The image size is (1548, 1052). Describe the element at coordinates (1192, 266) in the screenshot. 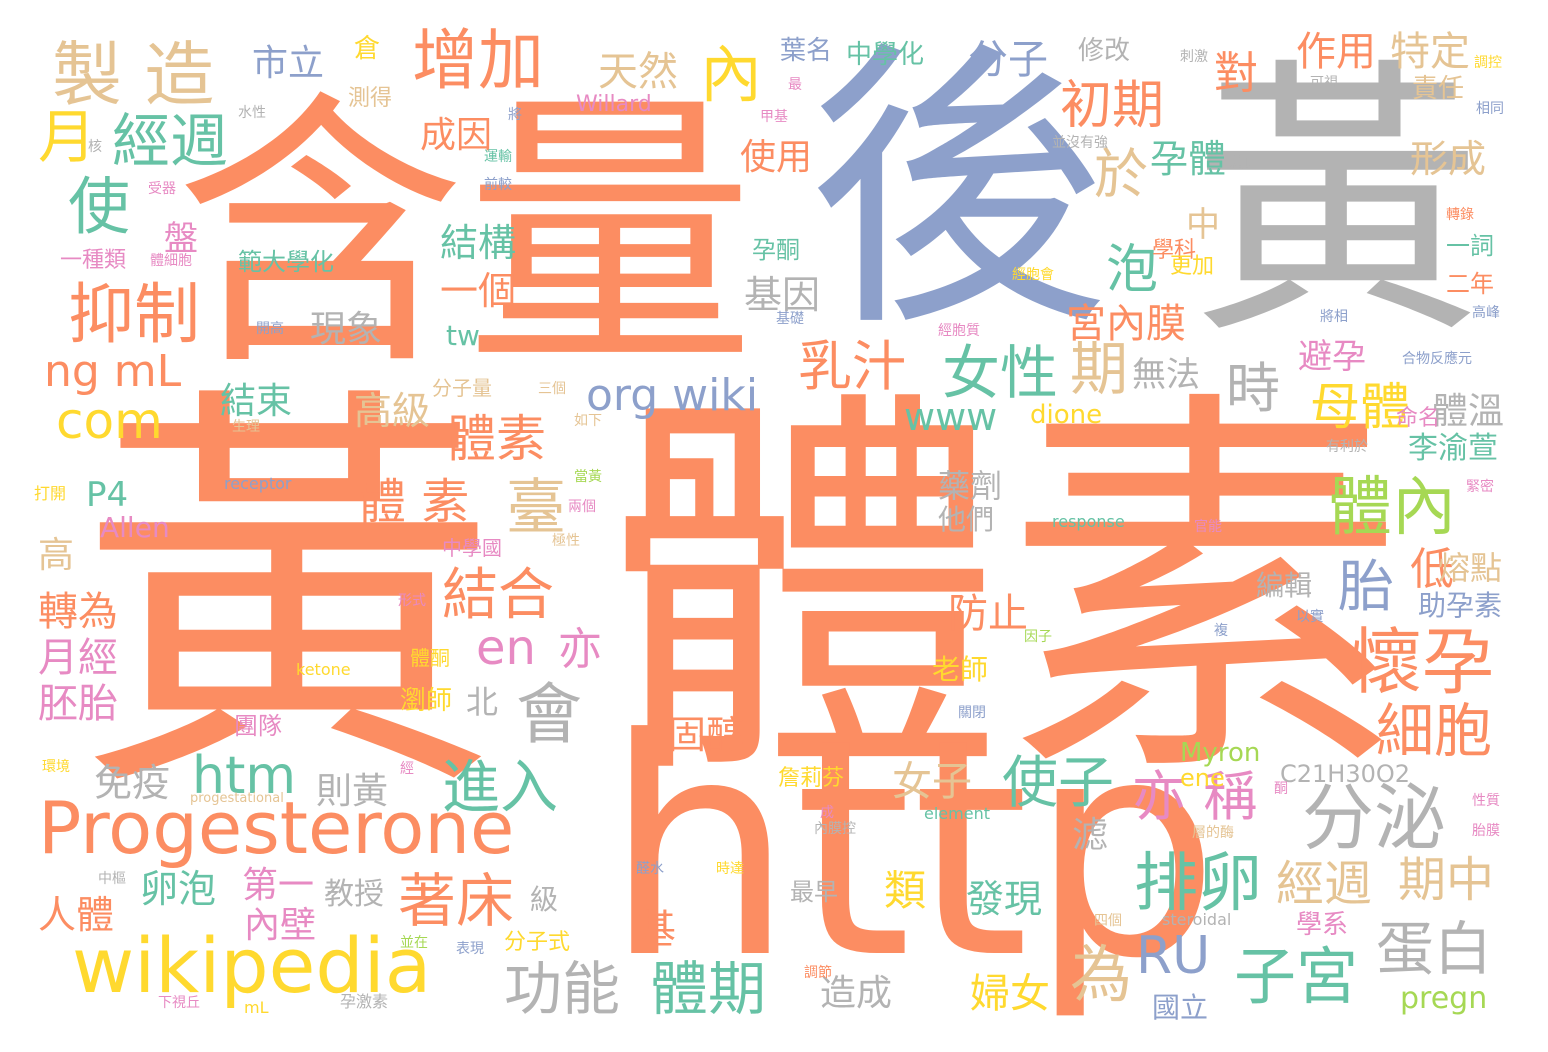

I see `word-gengjia: 更加` at that location.